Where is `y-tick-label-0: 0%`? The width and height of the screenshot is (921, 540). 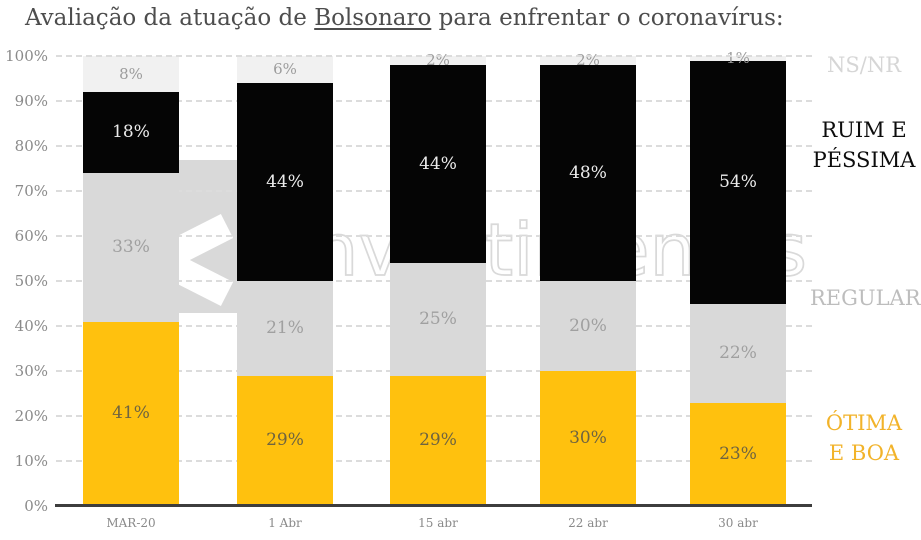
y-tick-label-0: 0% is located at coordinates (36, 506).